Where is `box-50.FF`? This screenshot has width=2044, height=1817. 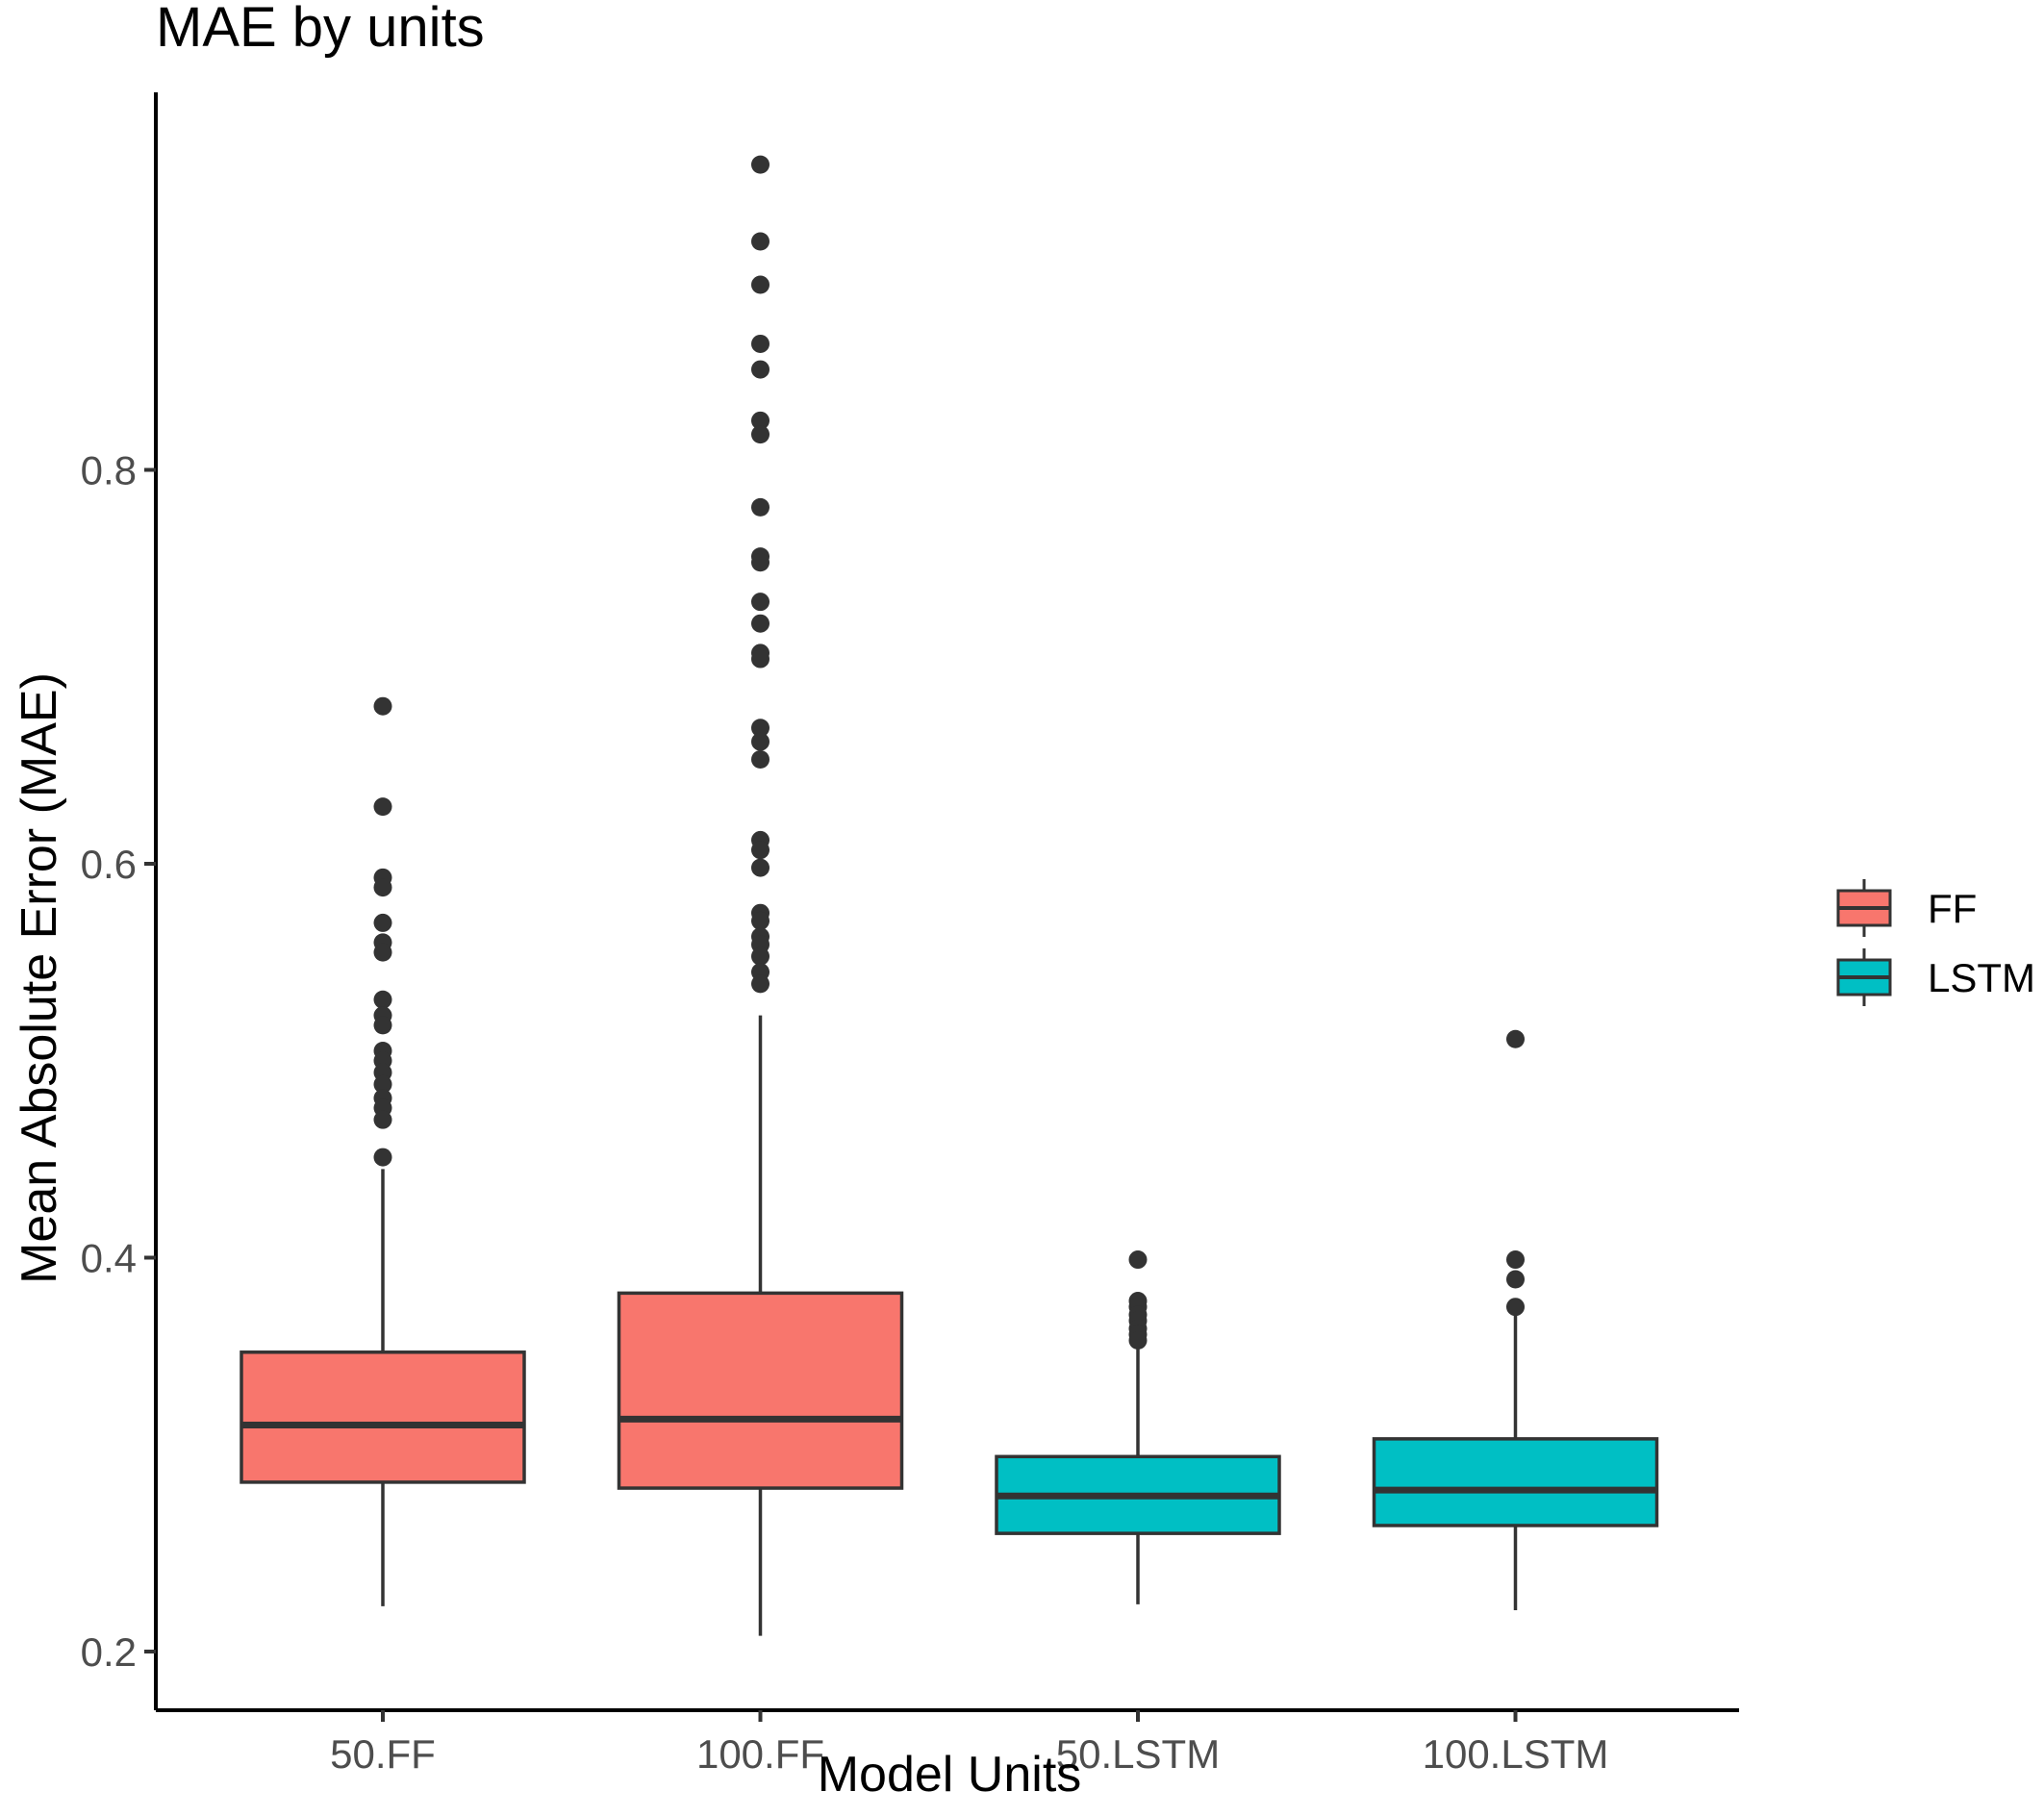 box-50.FF is located at coordinates (383, 1151).